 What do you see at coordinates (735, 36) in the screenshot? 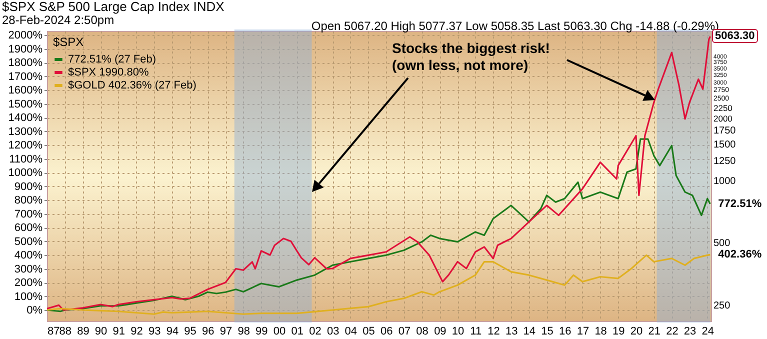
I see `text: 5063.30` at bounding box center [735, 36].